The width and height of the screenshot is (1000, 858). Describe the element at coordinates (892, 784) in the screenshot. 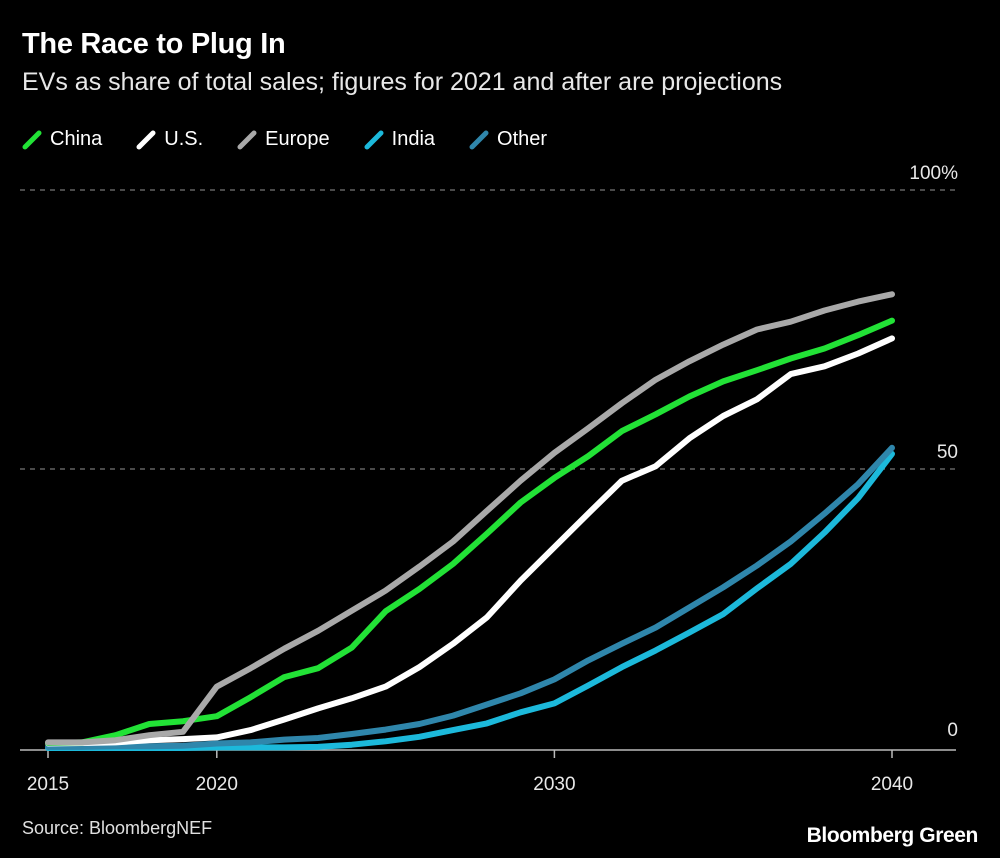

I see `x-tick-label: 2040` at that location.